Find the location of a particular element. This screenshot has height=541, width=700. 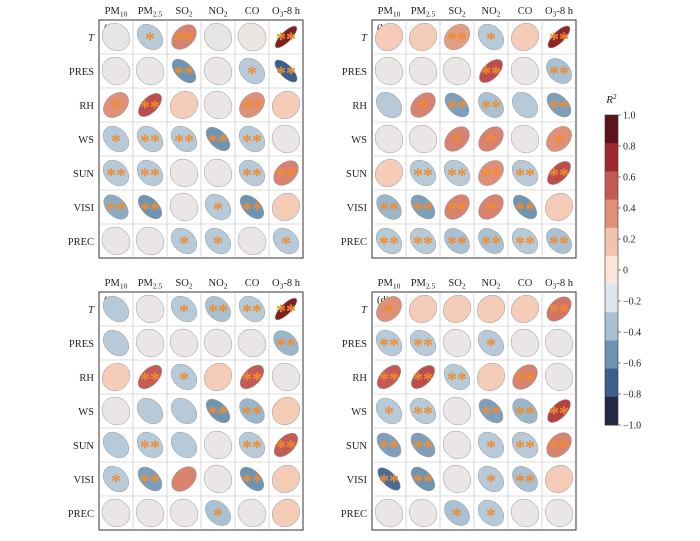

column-header: SO2 is located at coordinates (183, 12).